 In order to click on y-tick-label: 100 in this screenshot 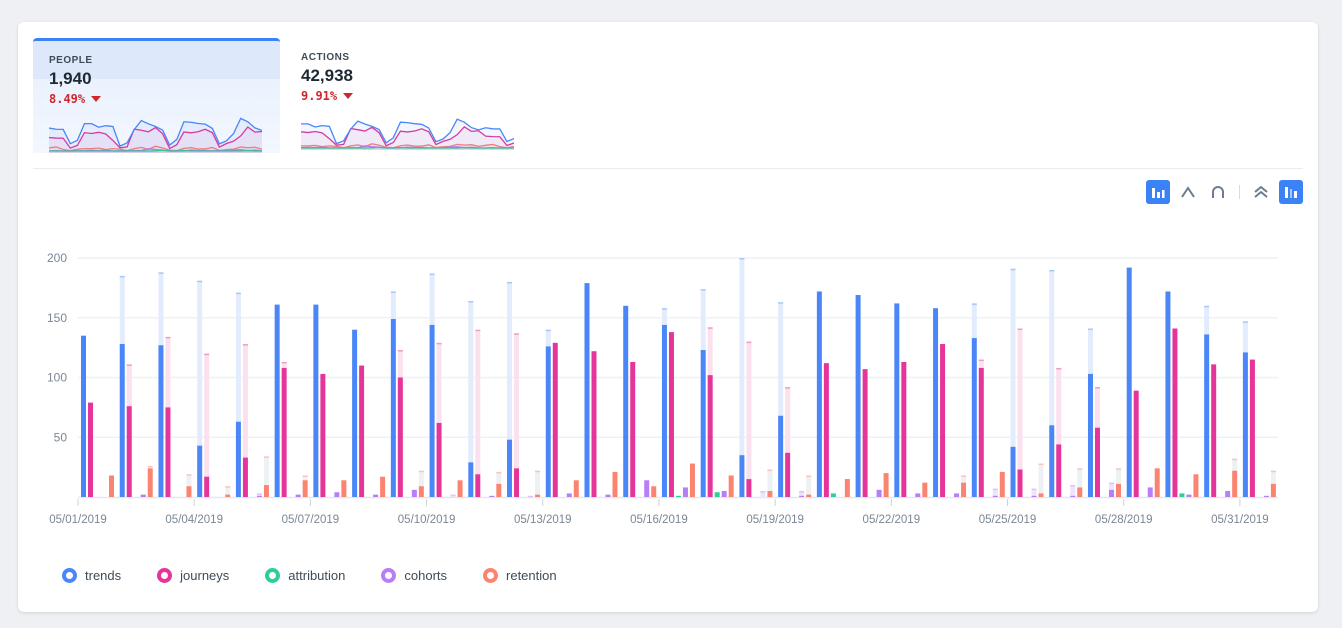, I will do `click(57, 378)`.